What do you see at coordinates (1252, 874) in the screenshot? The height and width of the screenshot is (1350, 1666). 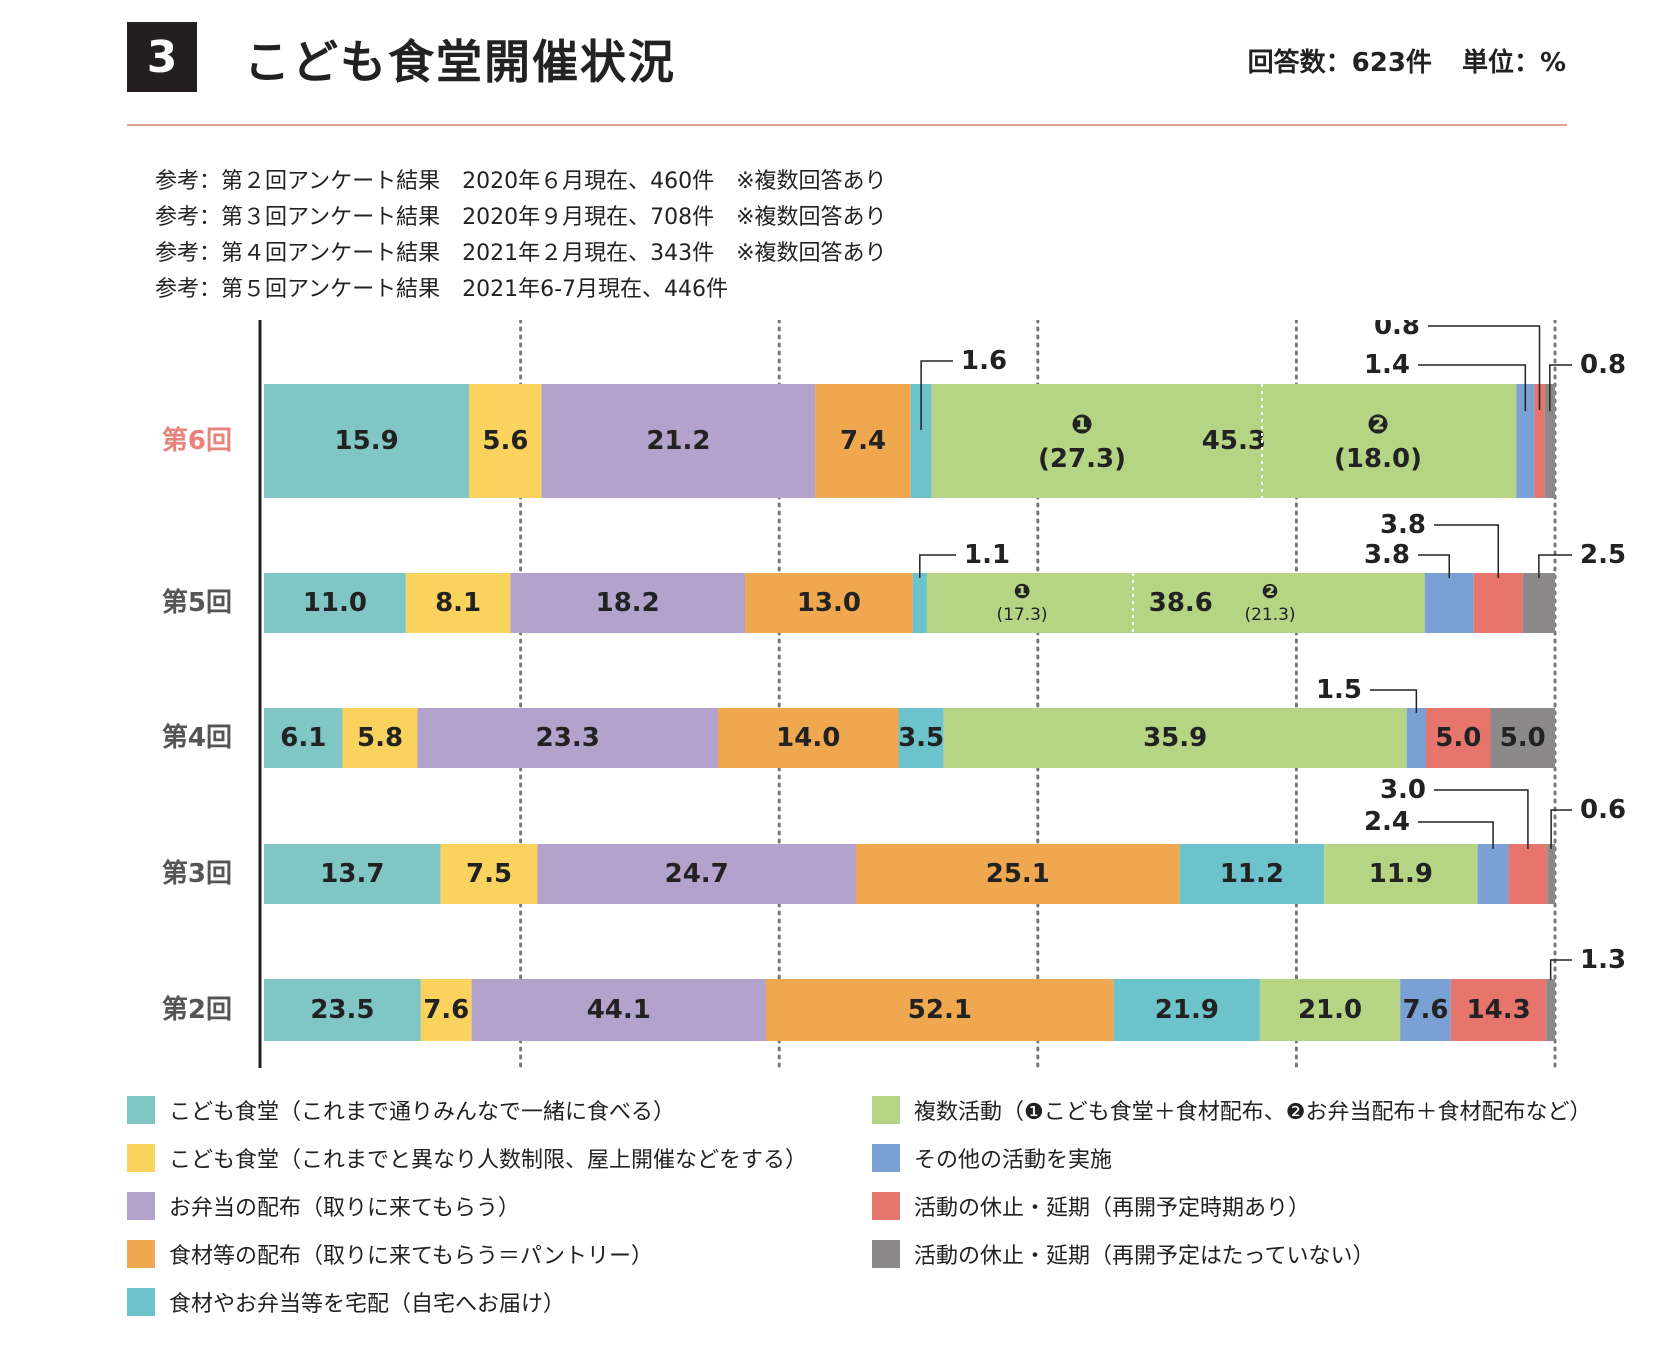 I see `data-label: 11.2` at bounding box center [1252, 874].